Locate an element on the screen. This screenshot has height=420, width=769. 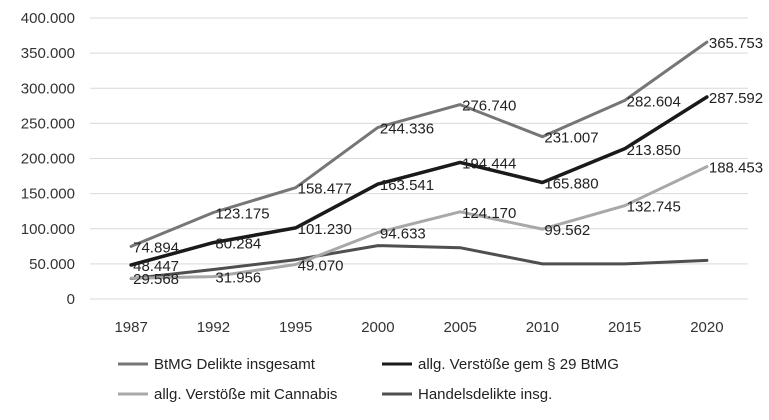
y-tick-label: 150.000 is located at coordinates (48, 194).